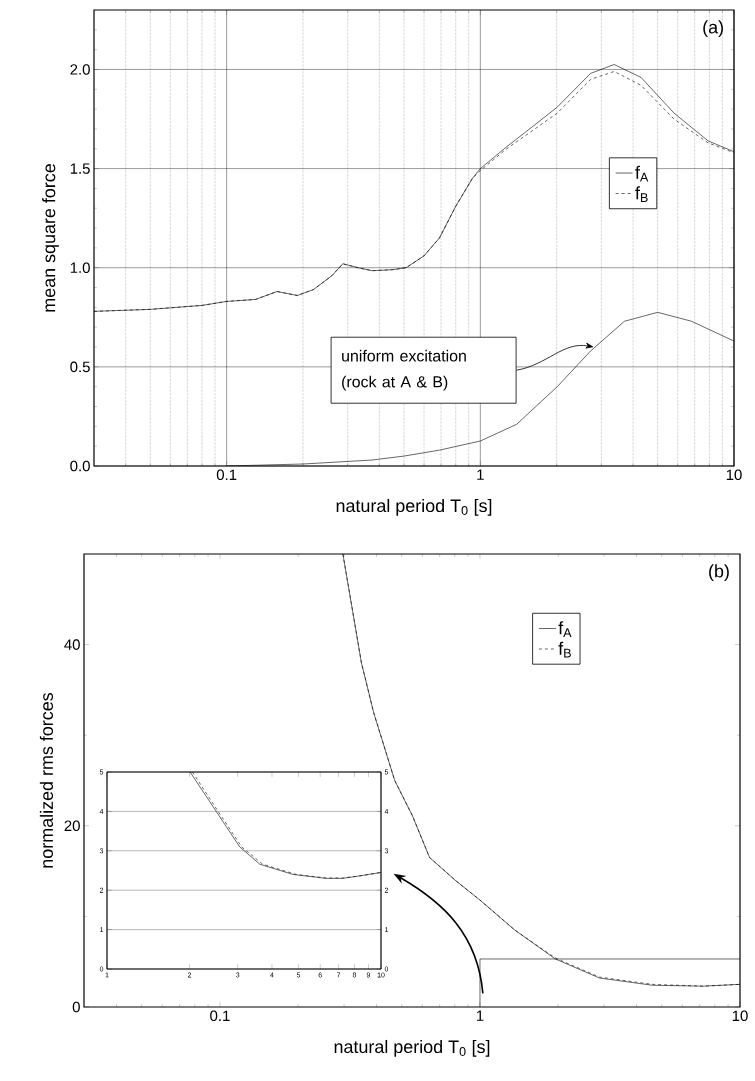 The width and height of the screenshot is (755, 1081). Describe the element at coordinates (404, 370) in the screenshot. I see `annotation: uniform excitation (rock at A & B)` at that location.